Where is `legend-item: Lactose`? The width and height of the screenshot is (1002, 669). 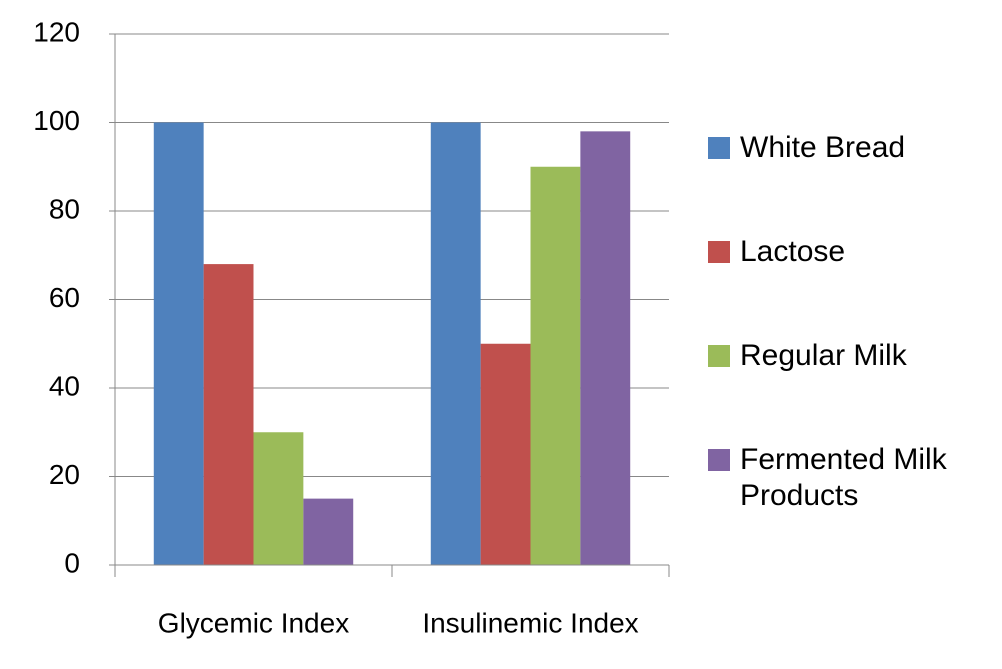
legend-item: Lactose is located at coordinates (849, 252).